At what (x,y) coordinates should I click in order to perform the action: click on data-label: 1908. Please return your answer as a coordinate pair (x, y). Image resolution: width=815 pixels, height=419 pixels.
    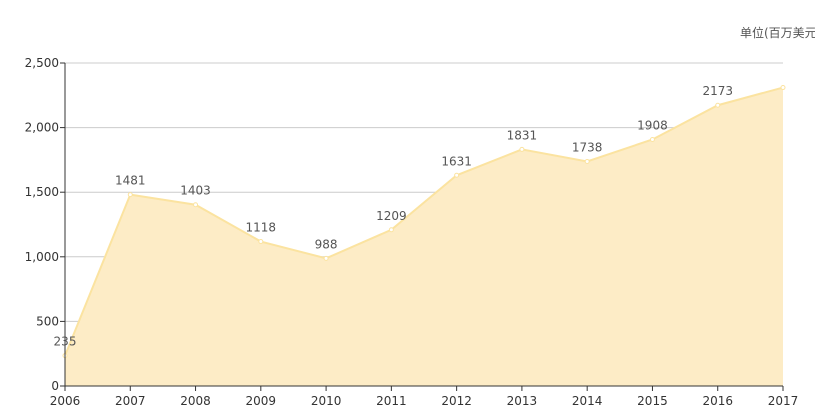
    Looking at the image, I should click on (652, 125).